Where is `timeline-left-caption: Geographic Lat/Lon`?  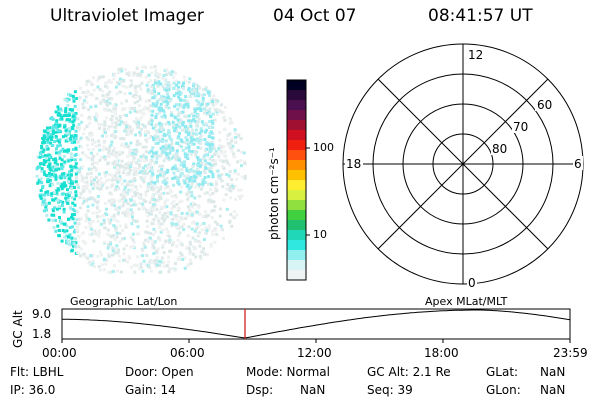 timeline-left-caption: Geographic Lat/Lon is located at coordinates (123, 301).